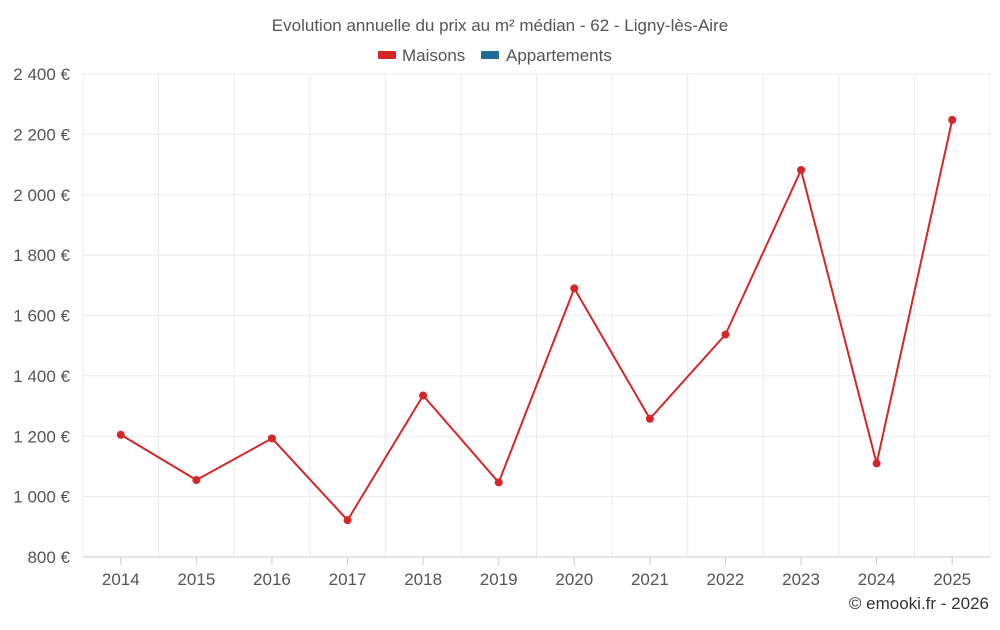 The image size is (1000, 630). I want to click on credit-text: © emooki.fr - 2026, so click(919, 603).